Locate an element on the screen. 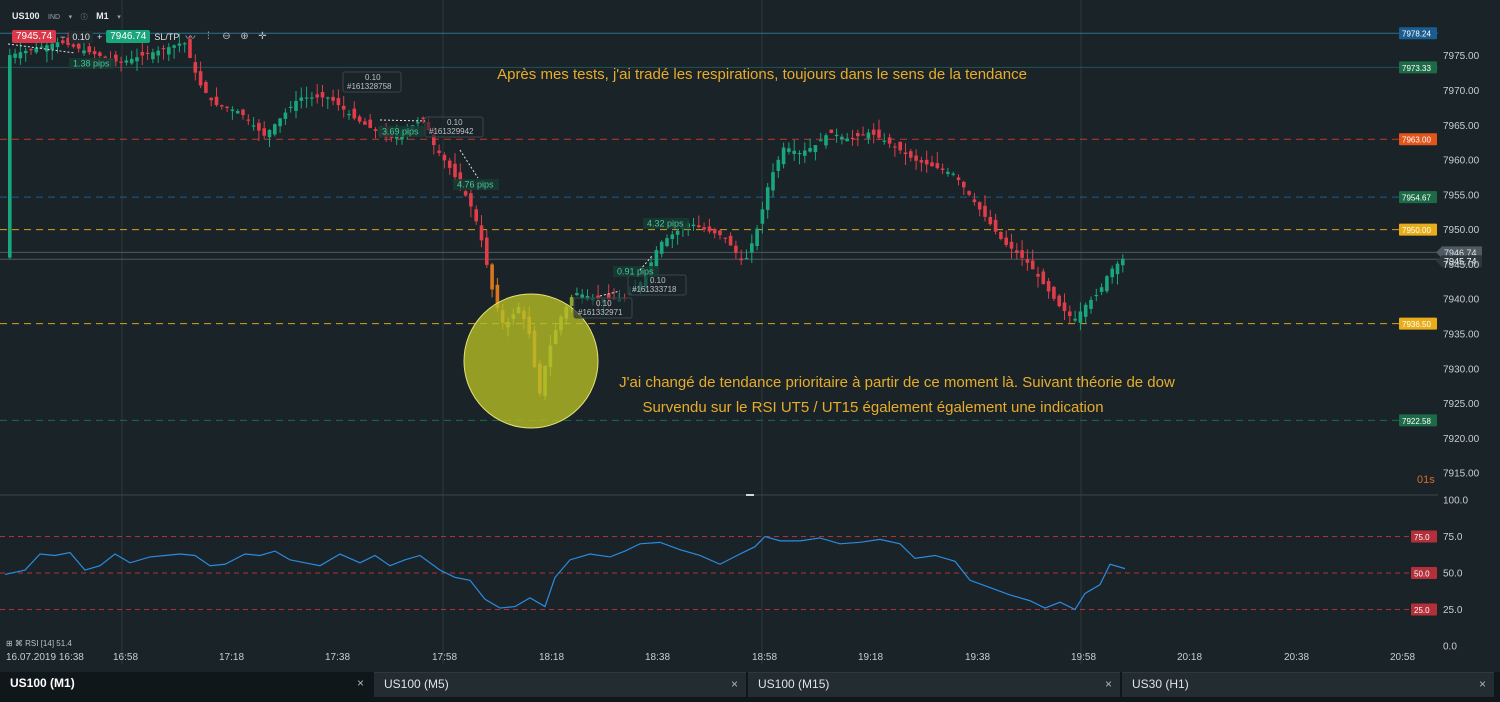 The width and height of the screenshot is (1500, 702). tab-us30-h1: US30 (H1) × is located at coordinates (1308, 684).